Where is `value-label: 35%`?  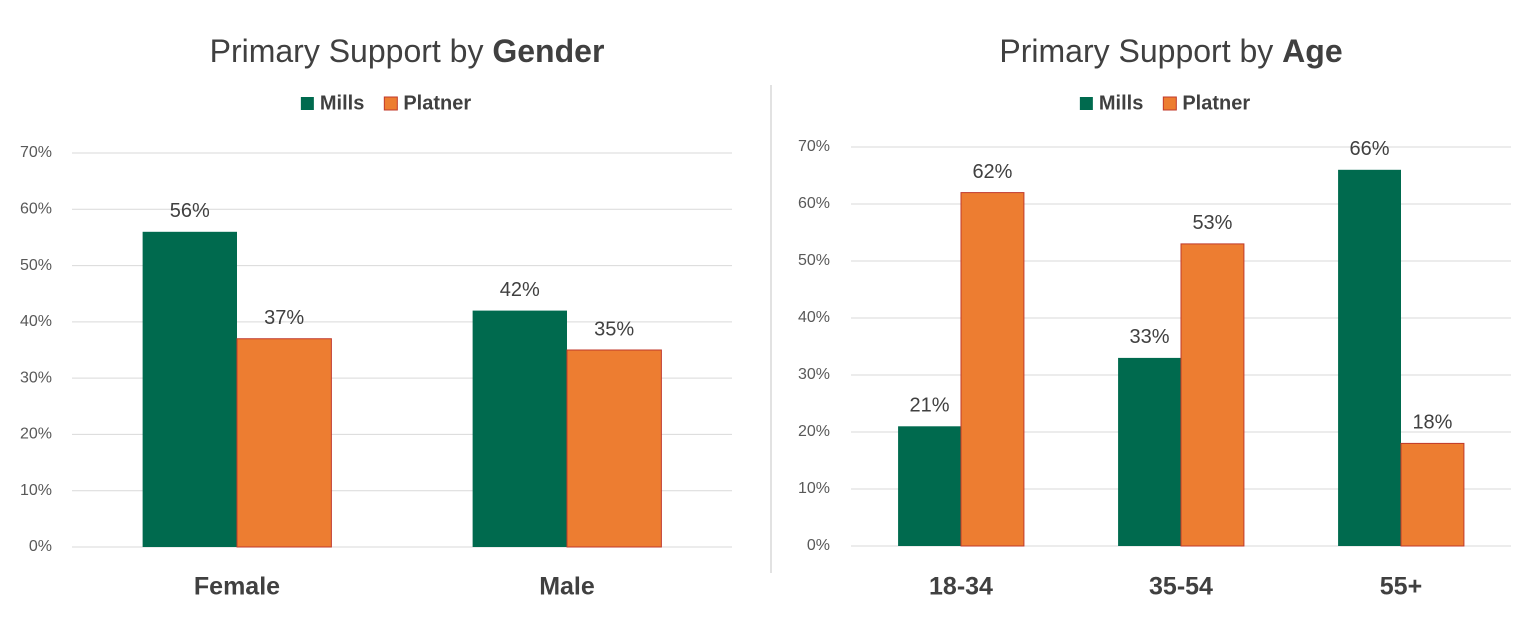 value-label: 35% is located at coordinates (614, 329).